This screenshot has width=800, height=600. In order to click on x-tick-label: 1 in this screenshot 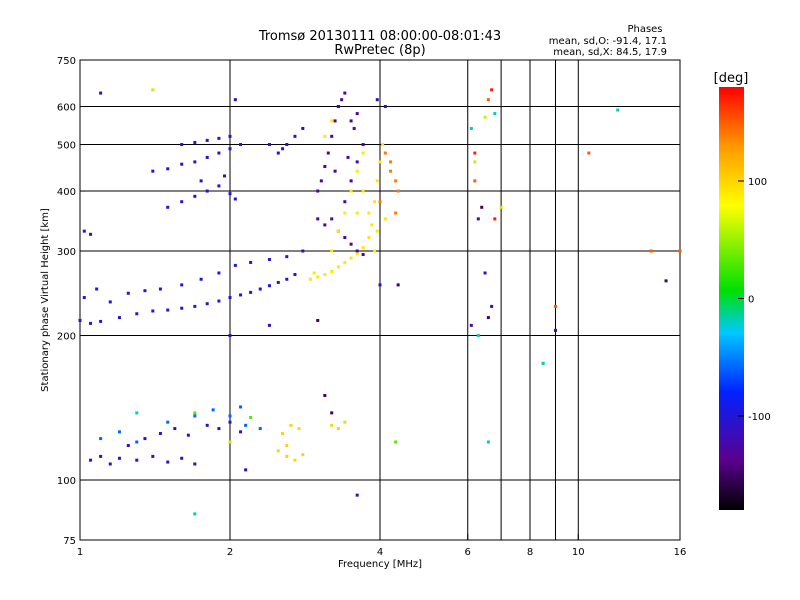, I will do `click(80, 552)`.